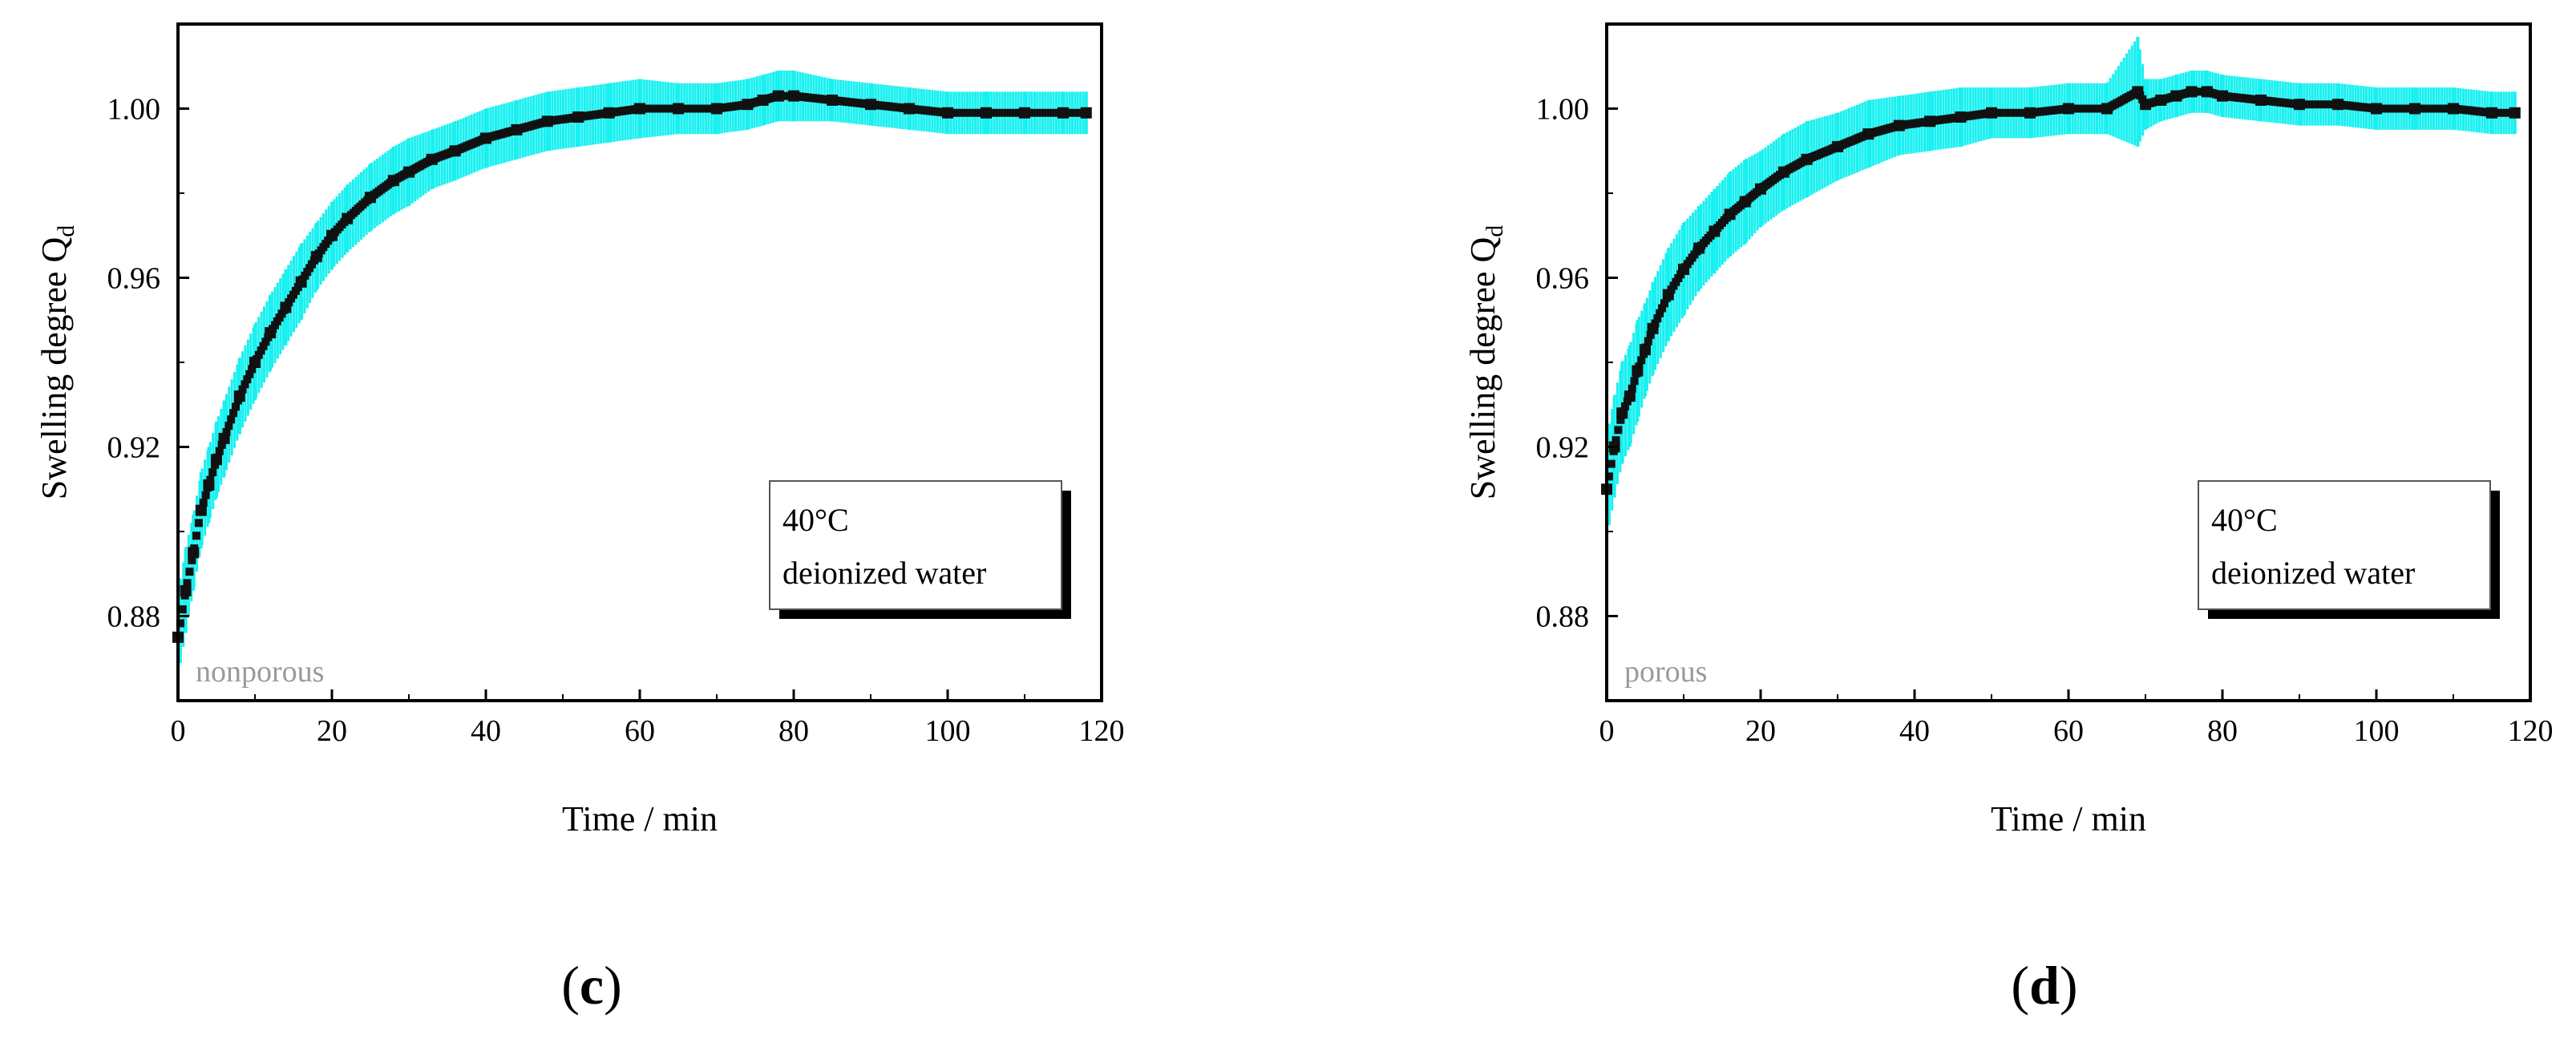  Describe the element at coordinates (1665, 672) in the screenshot. I see `sample-label-d: porous` at that location.